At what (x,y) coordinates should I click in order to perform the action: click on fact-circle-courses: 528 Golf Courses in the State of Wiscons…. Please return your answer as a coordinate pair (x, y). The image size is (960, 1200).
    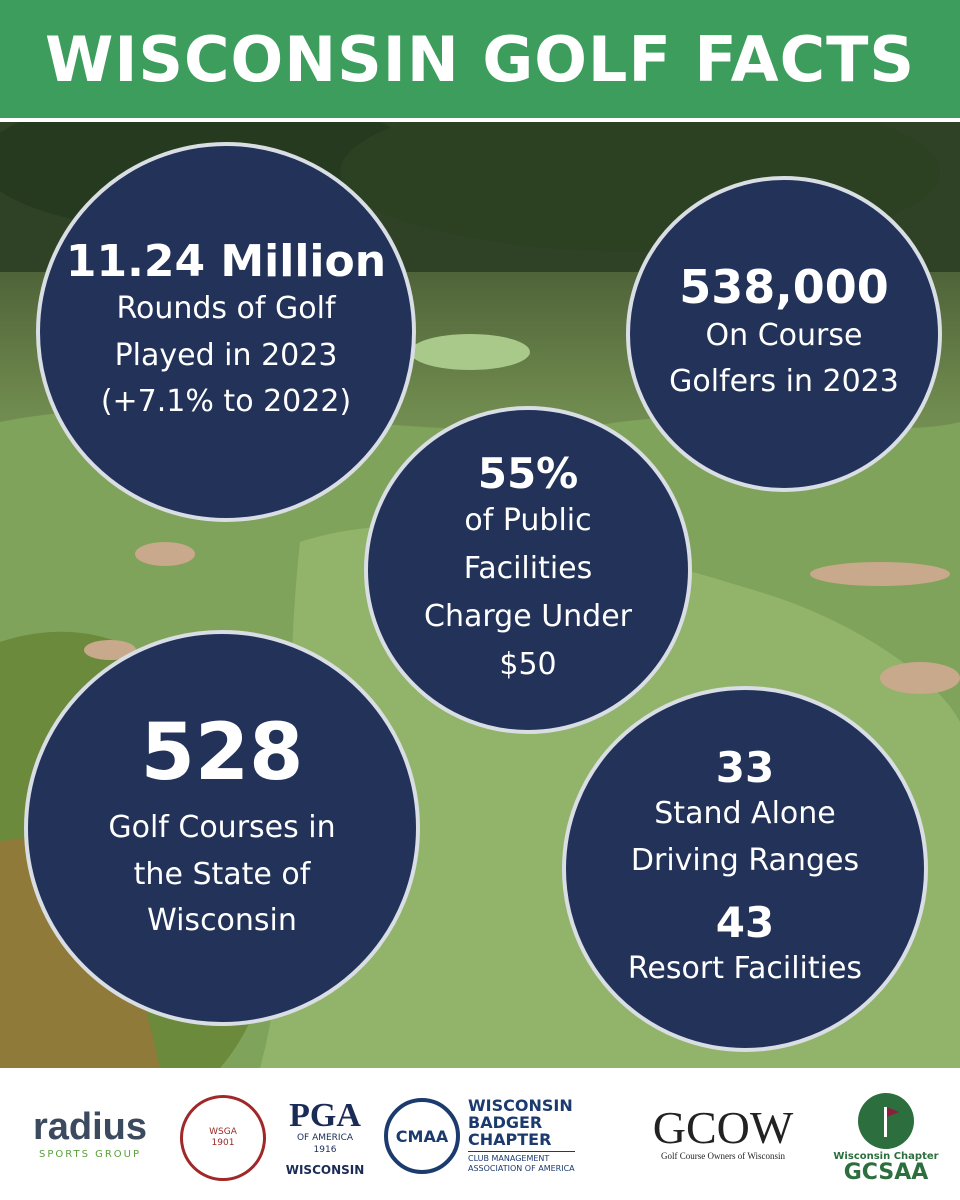
    Looking at the image, I should click on (222, 828).